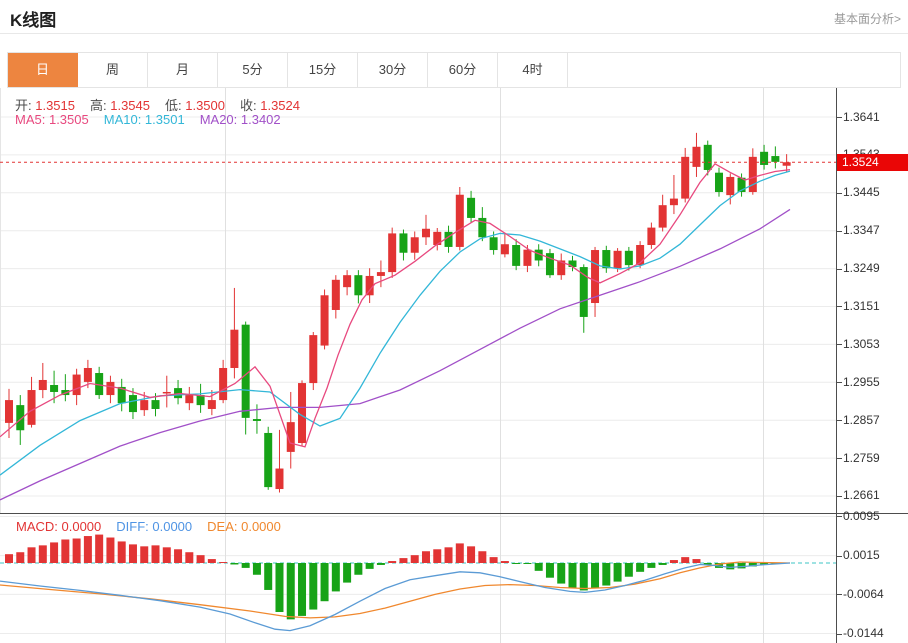 The image size is (908, 643). What do you see at coordinates (43, 70) in the screenshot?
I see `tab-日: 日` at bounding box center [43, 70].